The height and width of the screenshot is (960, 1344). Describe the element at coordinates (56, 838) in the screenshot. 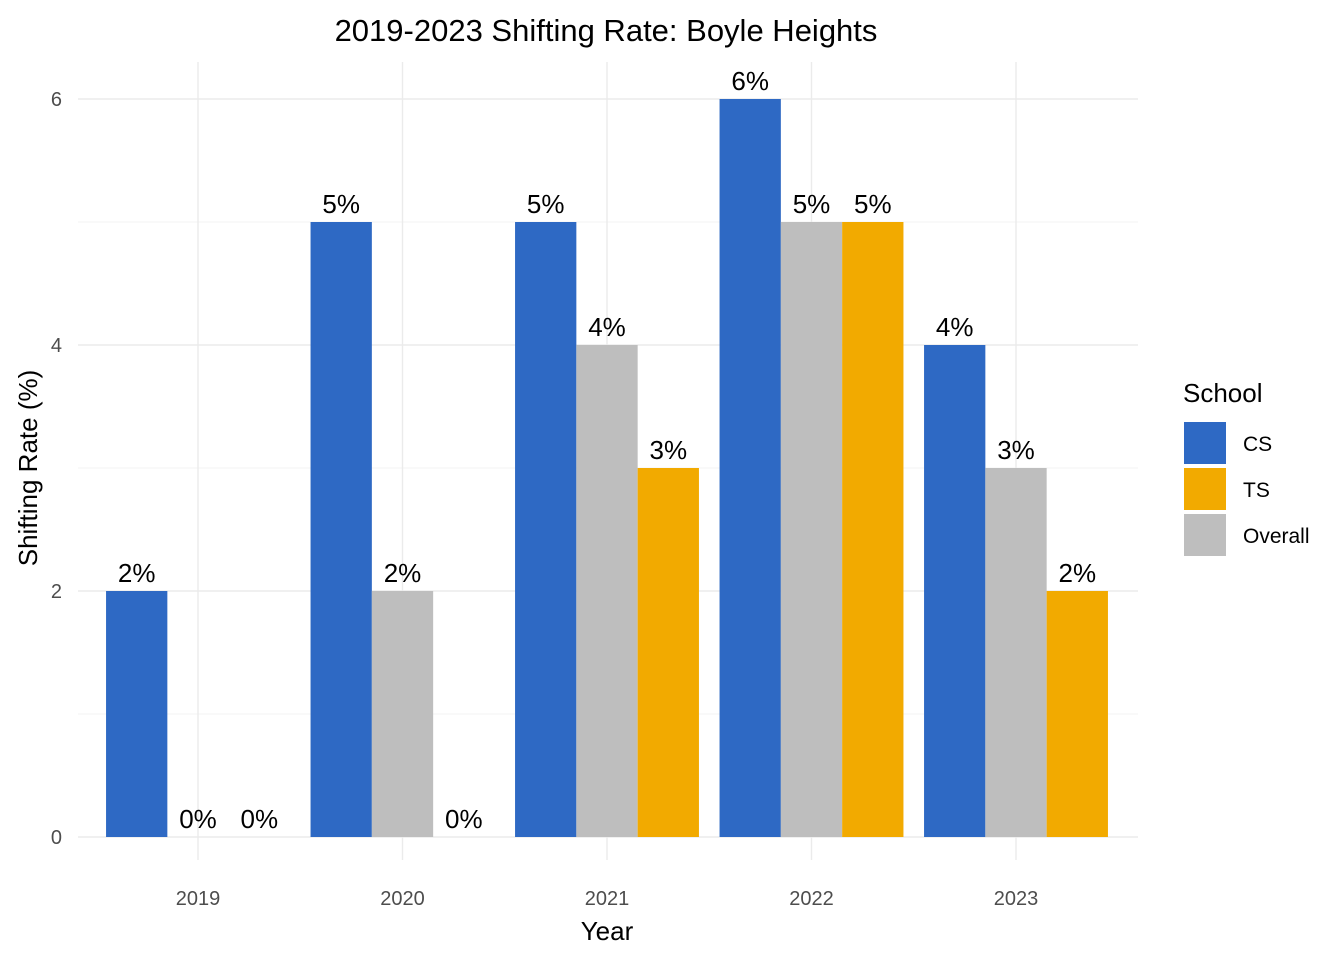

I see `y-tick-label: 0` at that location.